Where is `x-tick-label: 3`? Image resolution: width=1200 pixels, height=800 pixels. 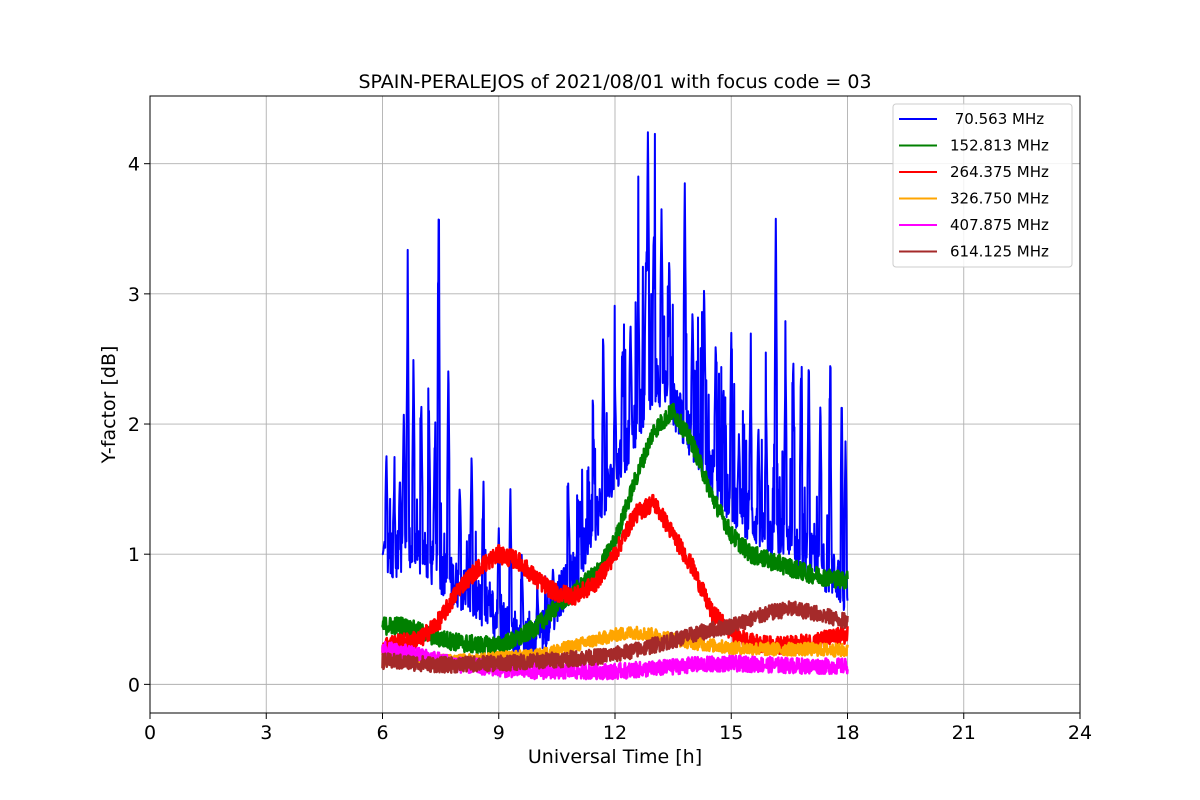
x-tick-label: 3 is located at coordinates (266, 733).